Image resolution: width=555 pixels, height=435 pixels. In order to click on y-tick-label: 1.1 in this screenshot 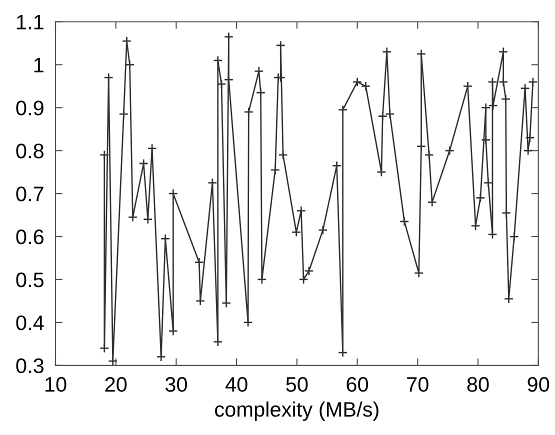, I will do `click(30, 22)`.